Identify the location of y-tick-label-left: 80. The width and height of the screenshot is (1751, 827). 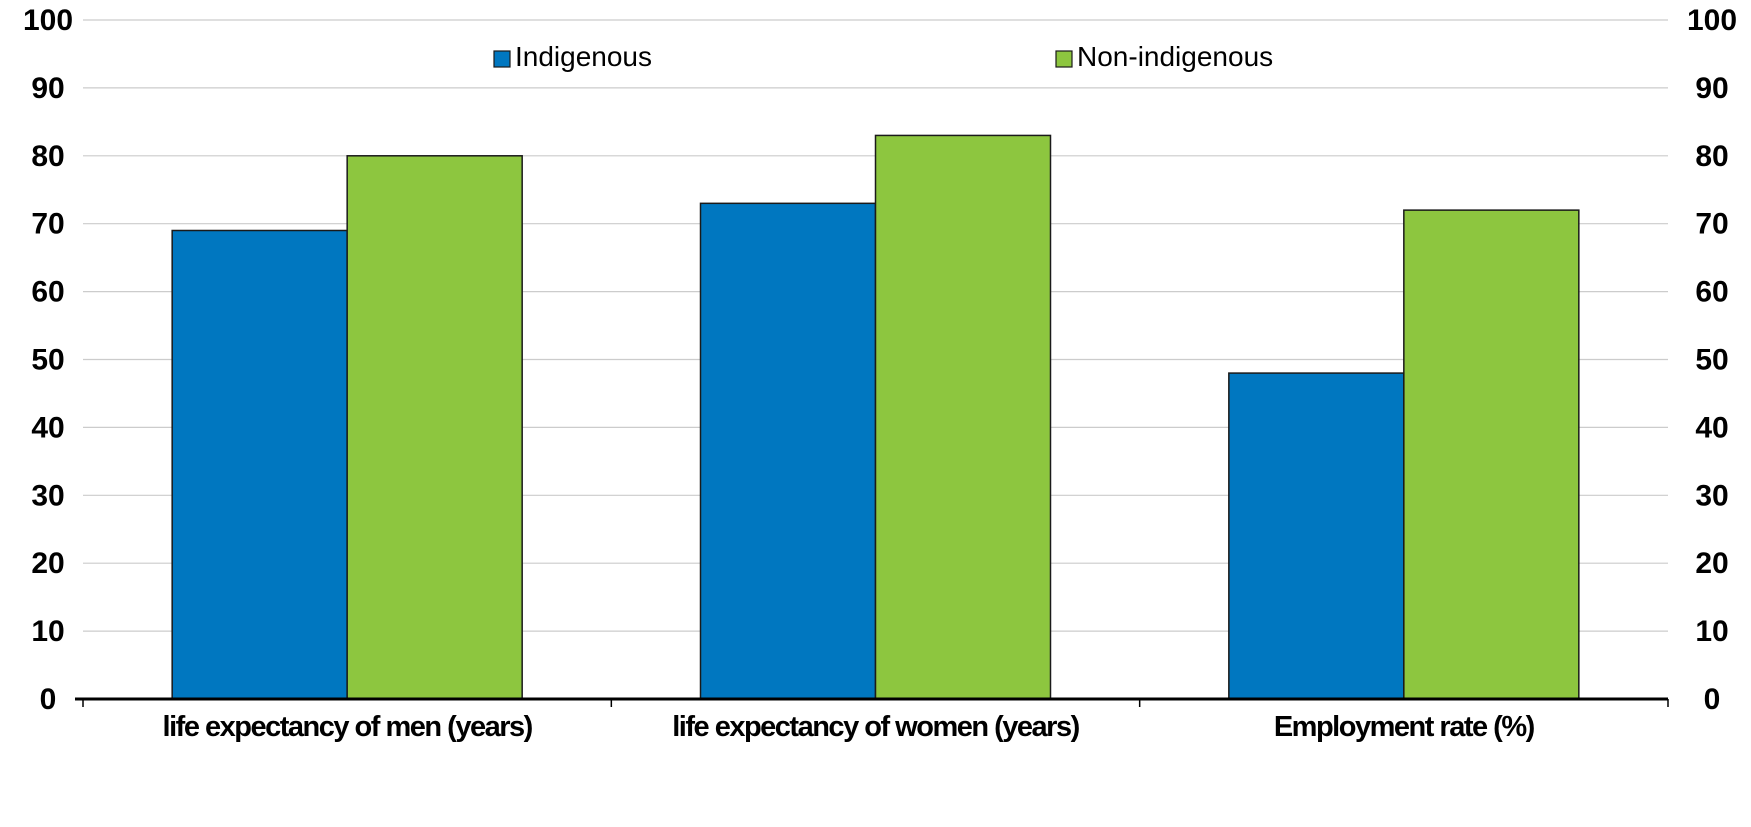
(47, 156).